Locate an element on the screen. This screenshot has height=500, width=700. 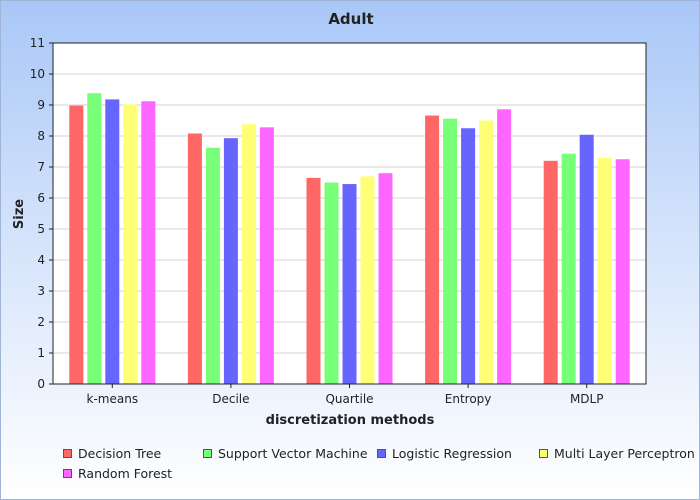
legend-label: Logistic Regression is located at coordinates (452, 453).